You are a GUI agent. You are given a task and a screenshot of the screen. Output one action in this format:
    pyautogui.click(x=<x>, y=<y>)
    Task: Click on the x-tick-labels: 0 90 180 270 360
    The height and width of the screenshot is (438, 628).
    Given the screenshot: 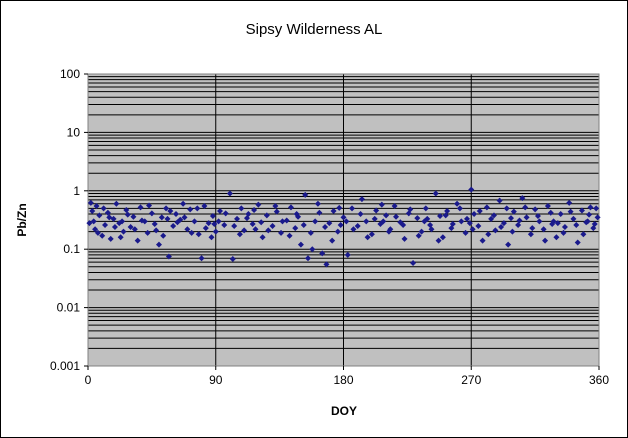 What is the action you would take?
    pyautogui.click(x=347, y=376)
    